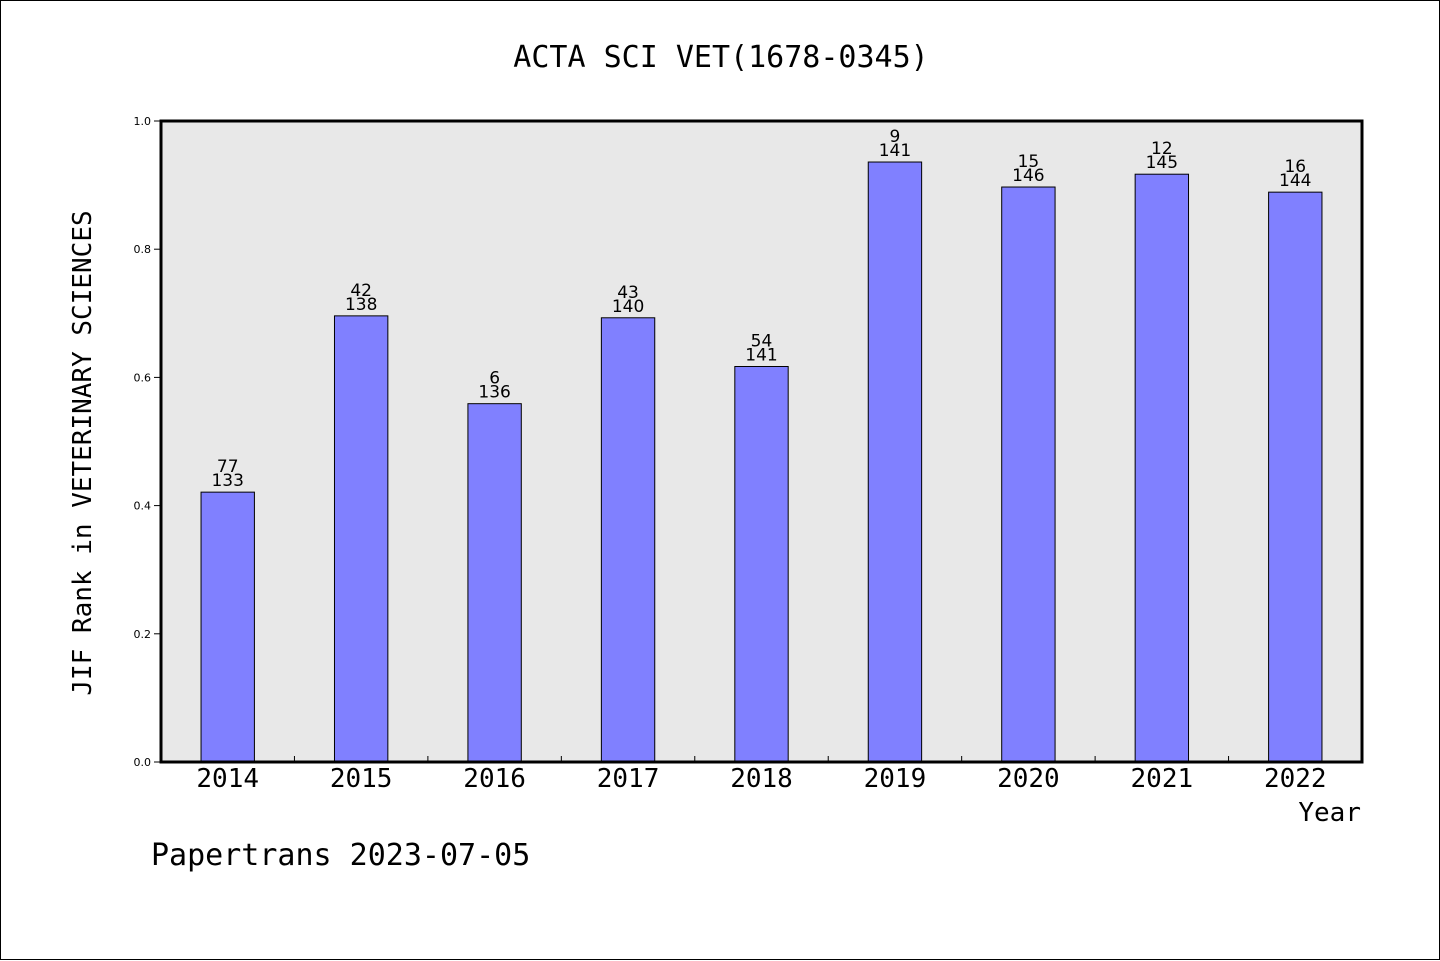 Image resolution: width=1440 pixels, height=961 pixels. Describe the element at coordinates (227, 779) in the screenshot. I see `x-tick-label: 2014` at that location.